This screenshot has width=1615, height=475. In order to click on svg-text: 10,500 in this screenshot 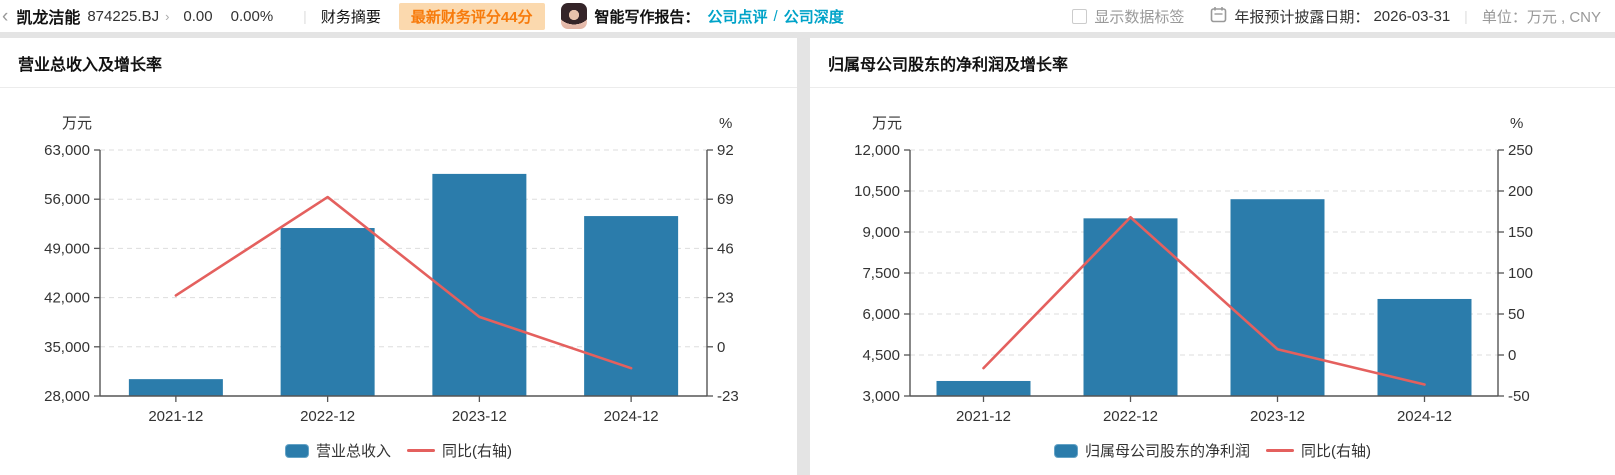, I will do `click(877, 191)`.